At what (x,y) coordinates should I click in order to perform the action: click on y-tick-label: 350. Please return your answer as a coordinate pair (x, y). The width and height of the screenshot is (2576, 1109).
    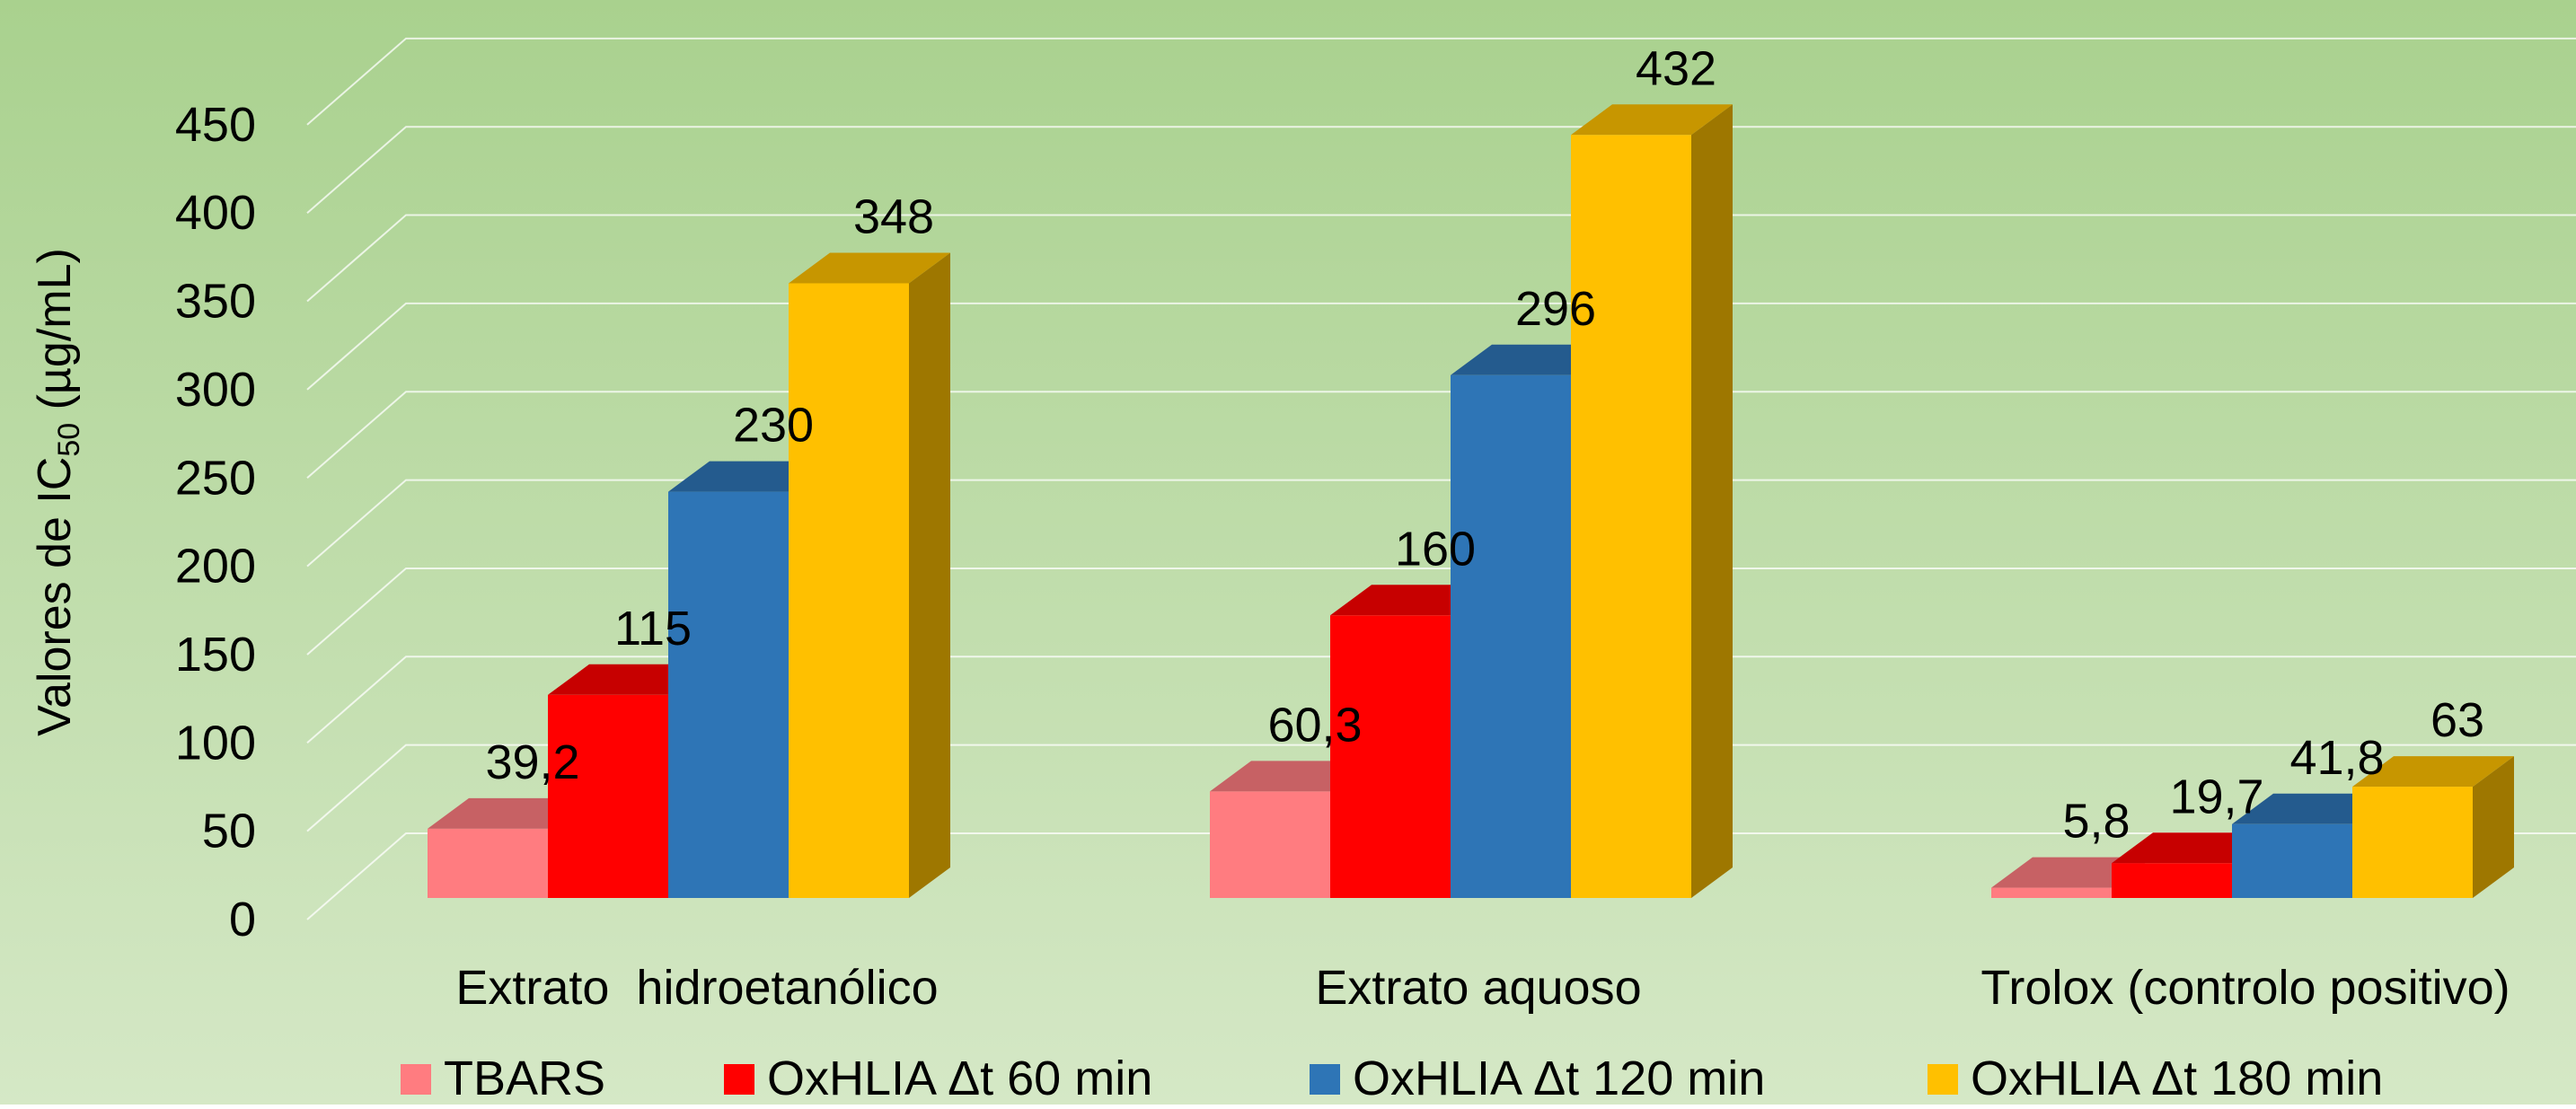
    Looking at the image, I should click on (215, 302).